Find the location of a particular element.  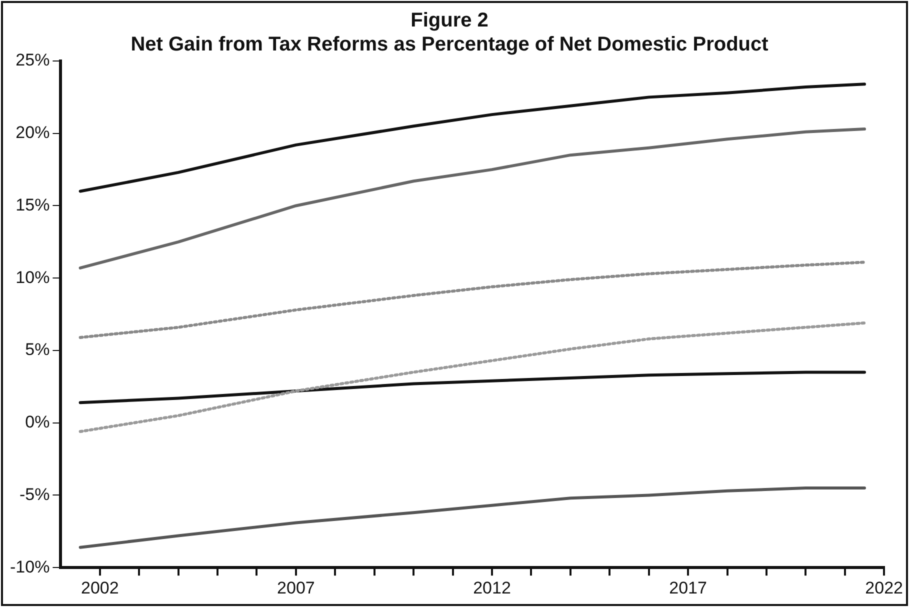

y-tick-label: 25% is located at coordinates (33, 60).